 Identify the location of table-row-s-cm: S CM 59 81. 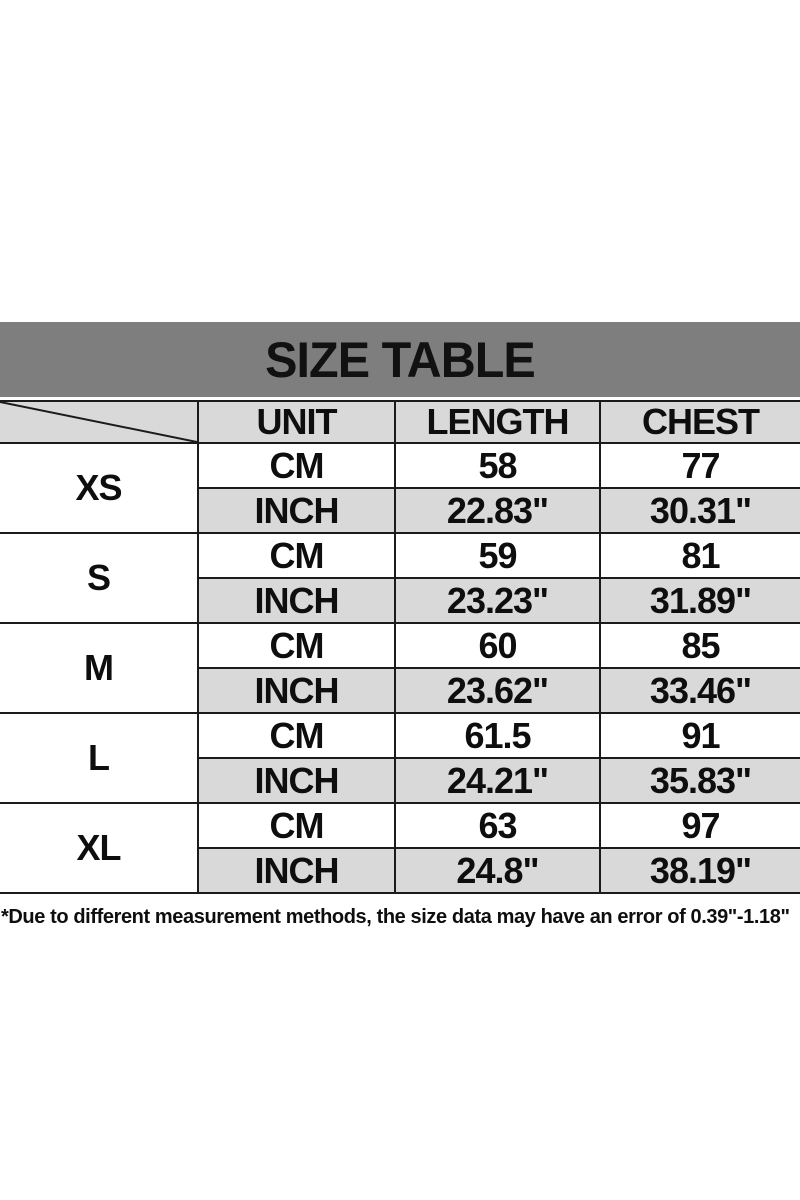
(400, 578).